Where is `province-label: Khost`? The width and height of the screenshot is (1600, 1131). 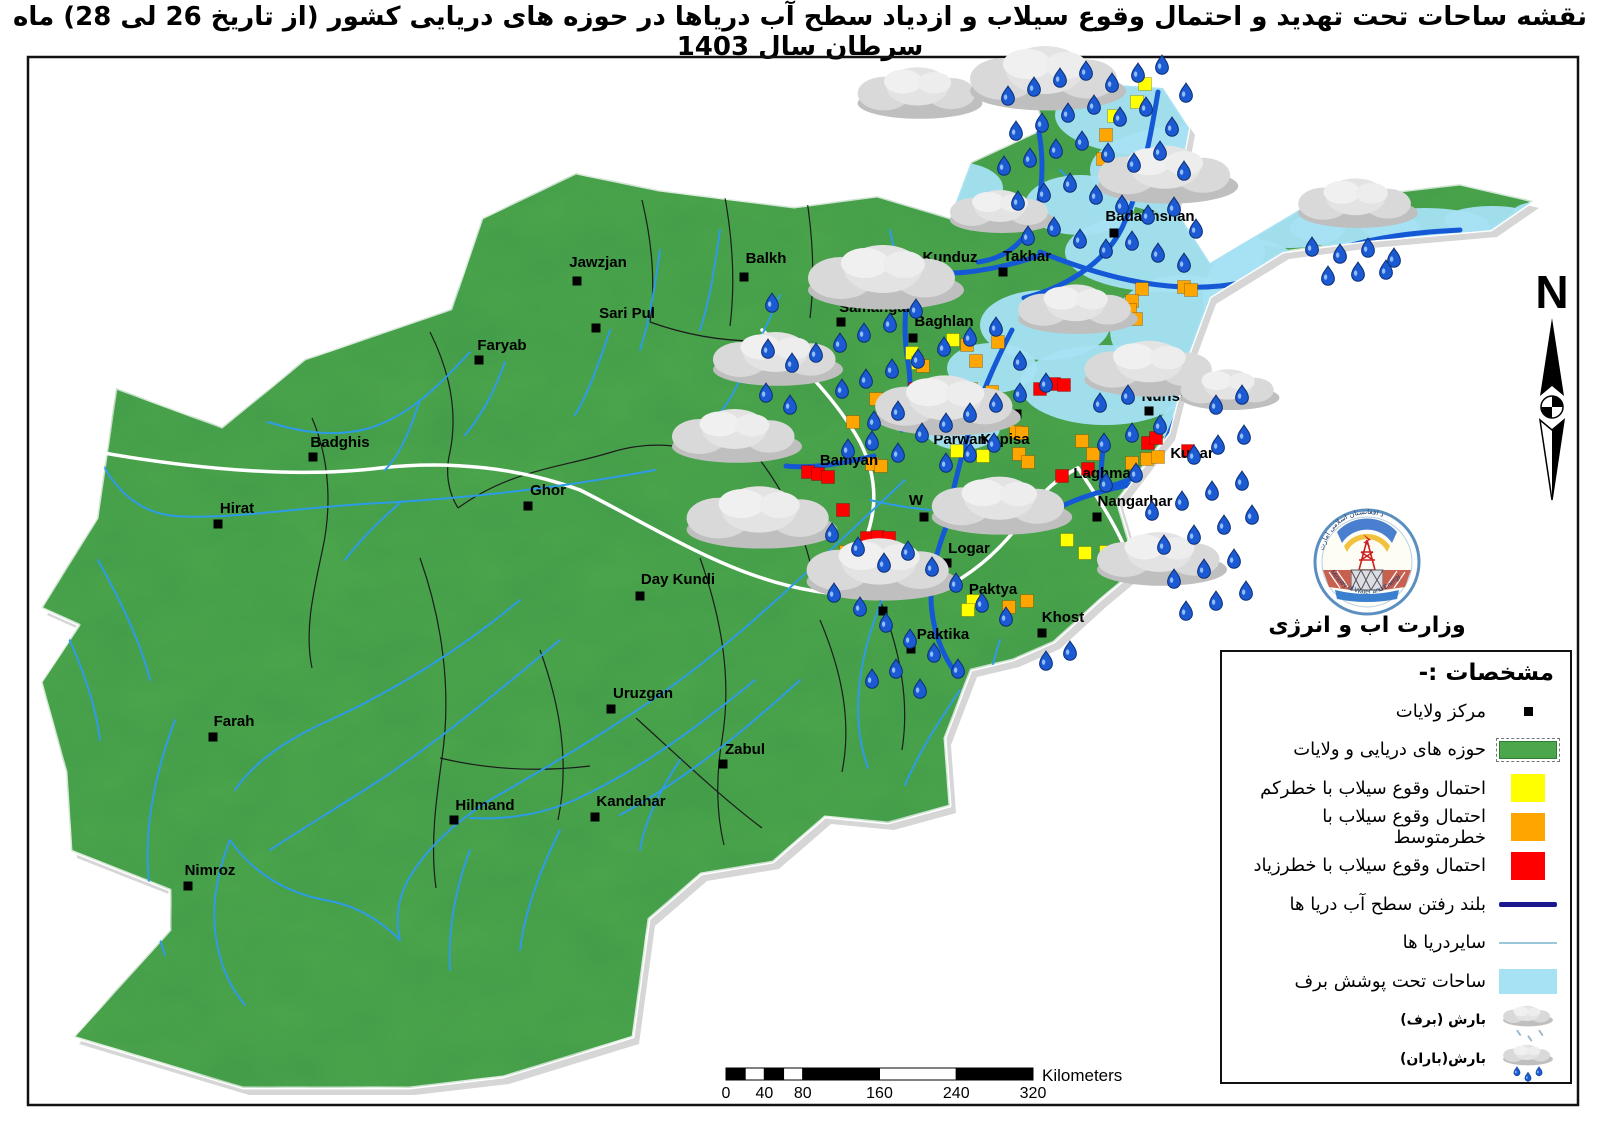 province-label: Khost is located at coordinates (1063, 617).